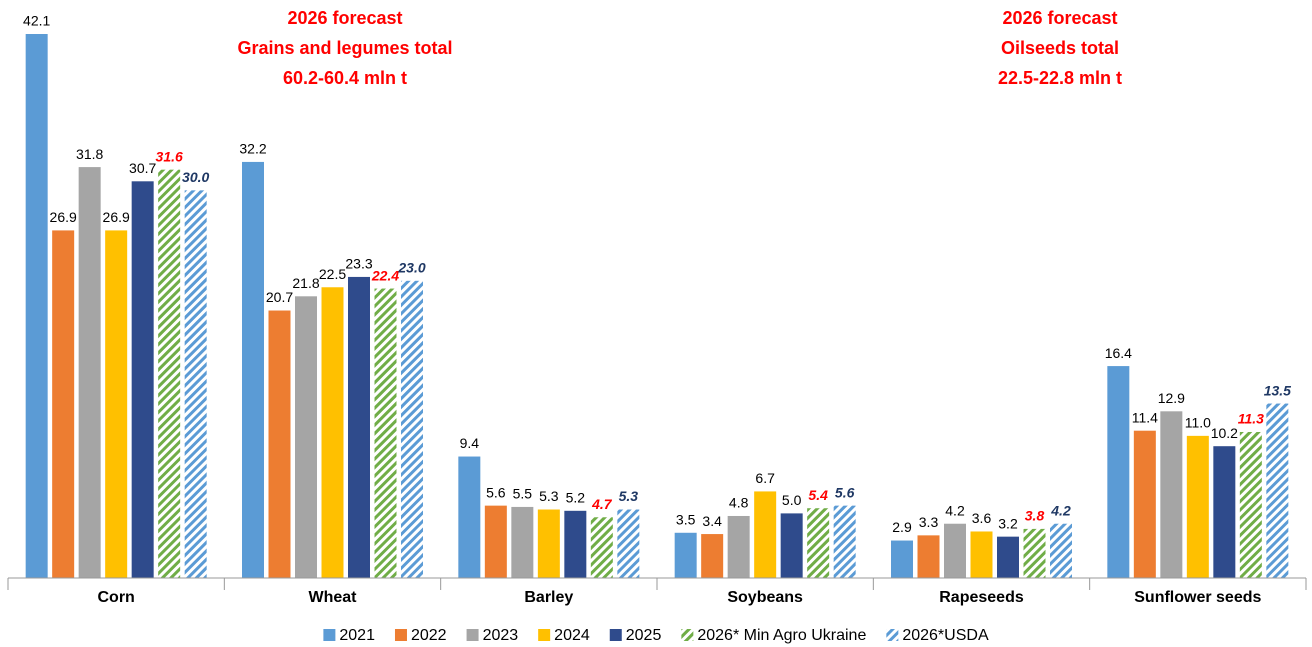 The image size is (1312, 647). I want to click on data-label: 16.4, so click(1118, 353).